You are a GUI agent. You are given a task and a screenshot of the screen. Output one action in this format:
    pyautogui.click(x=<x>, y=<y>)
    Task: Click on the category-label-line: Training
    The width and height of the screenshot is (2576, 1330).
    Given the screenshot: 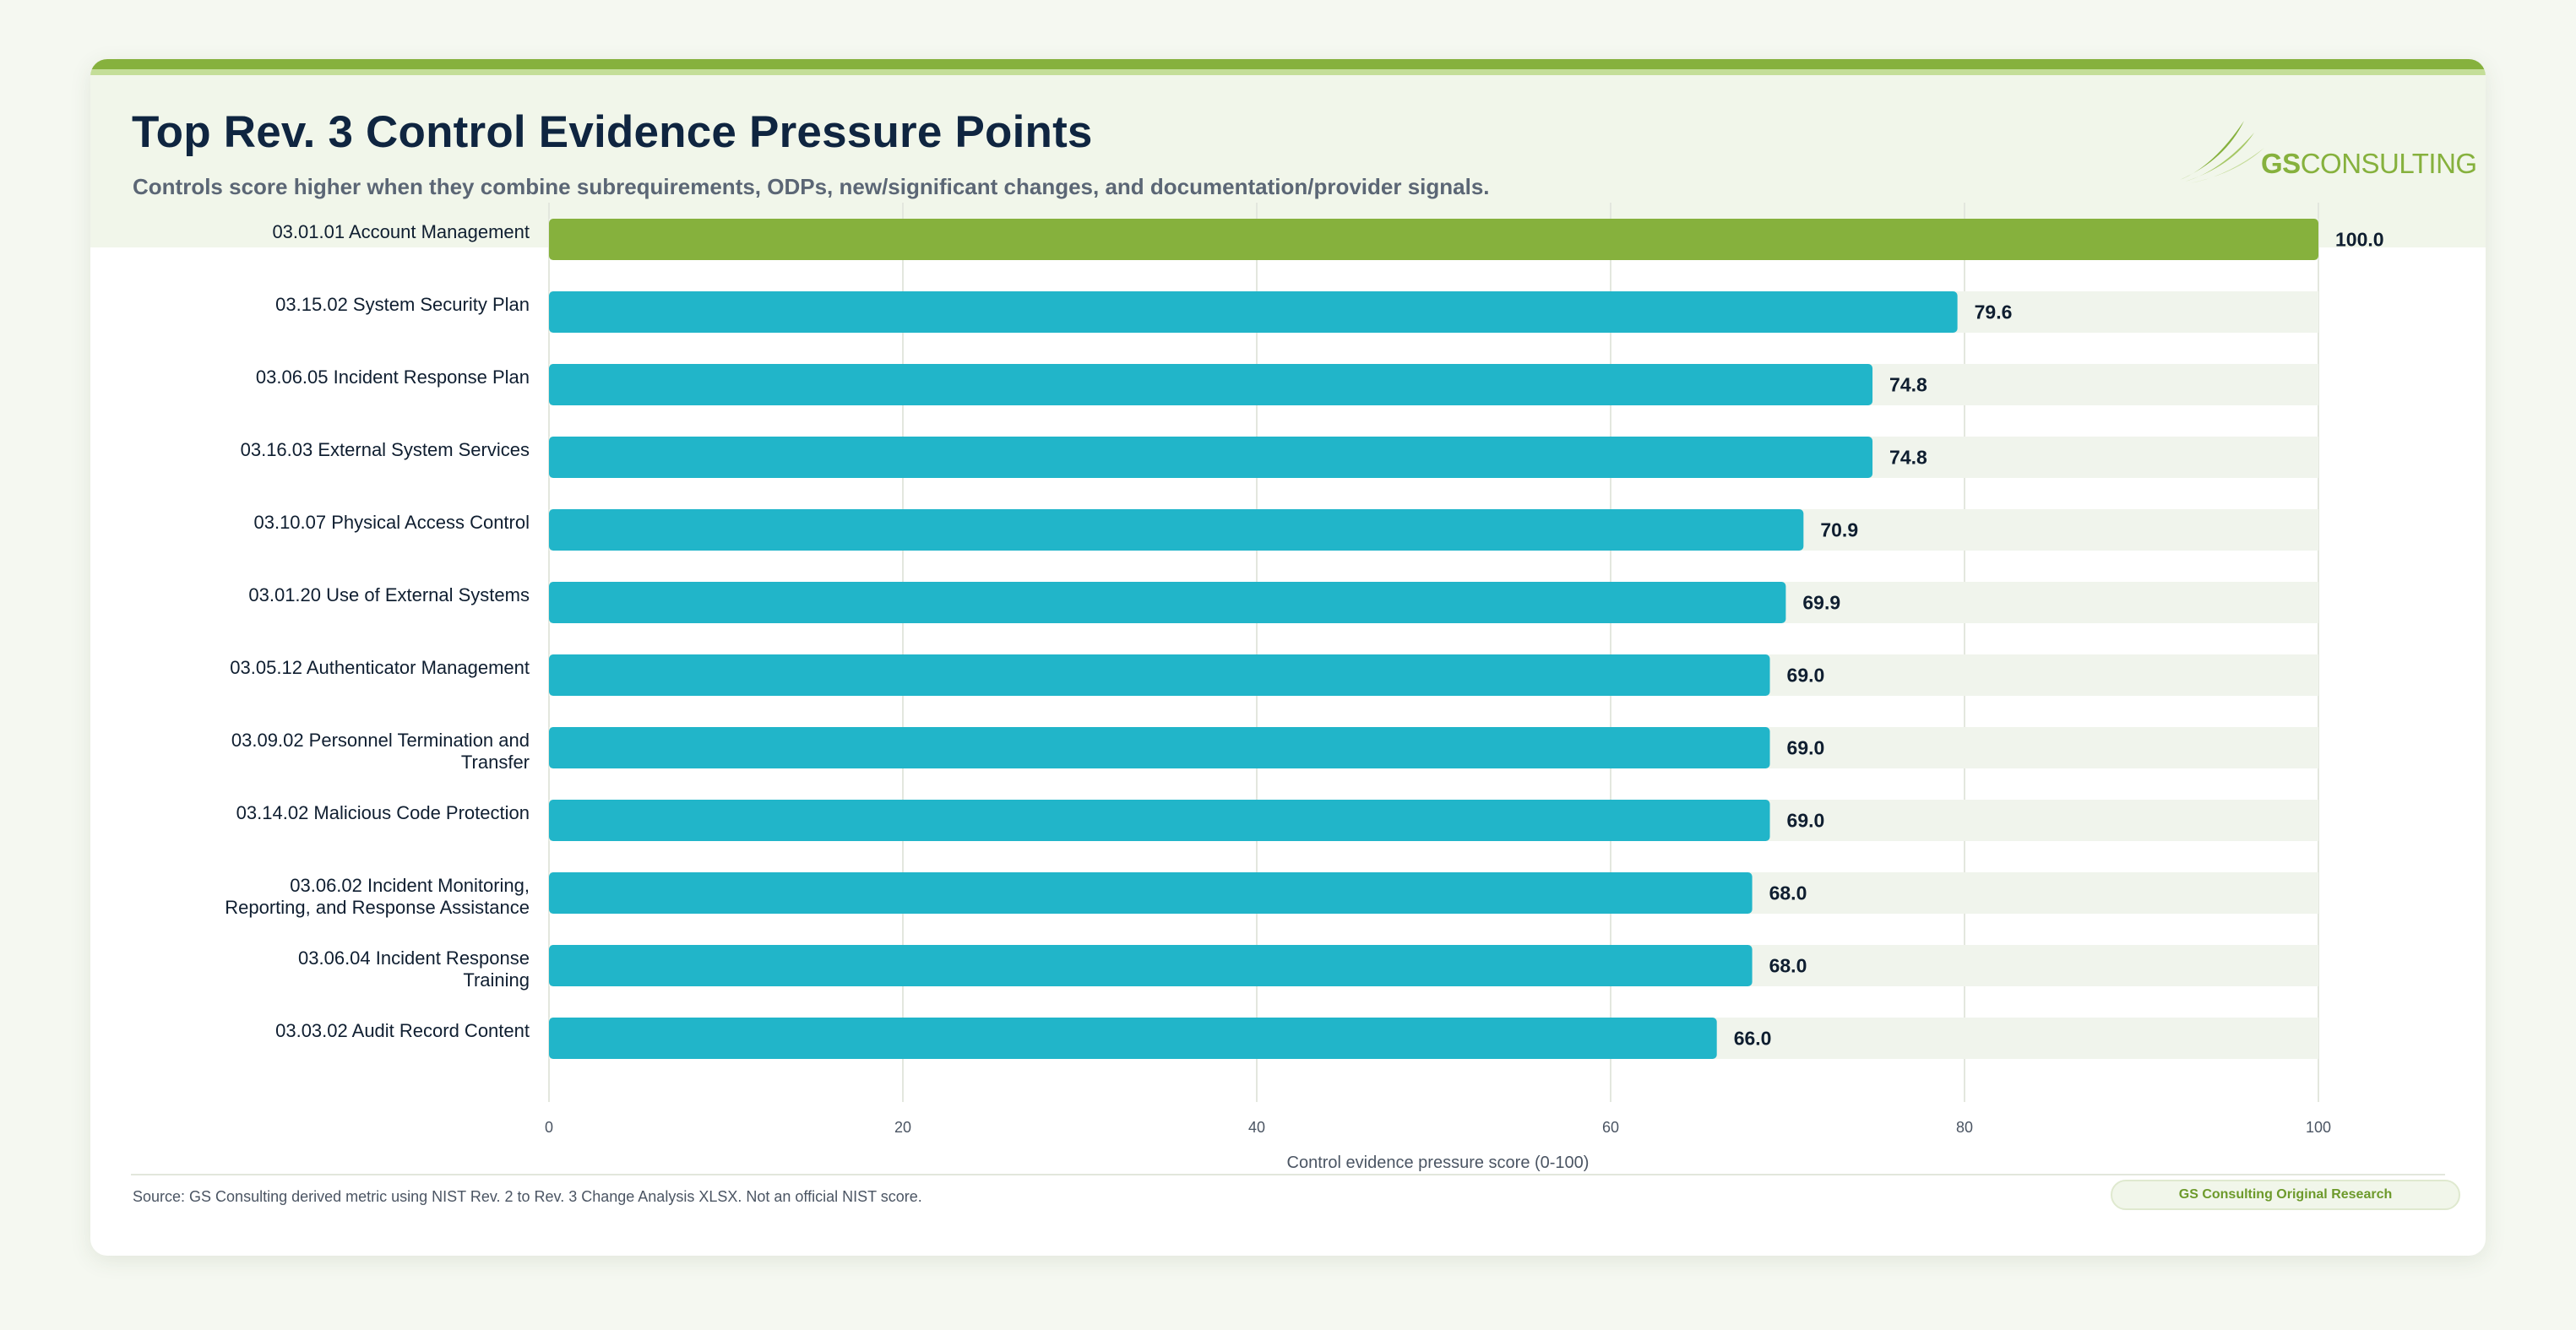 What is the action you would take?
    pyautogui.click(x=496, y=980)
    